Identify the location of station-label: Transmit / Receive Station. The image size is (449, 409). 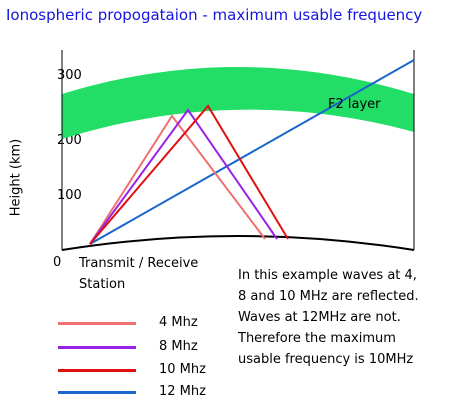
(138, 274).